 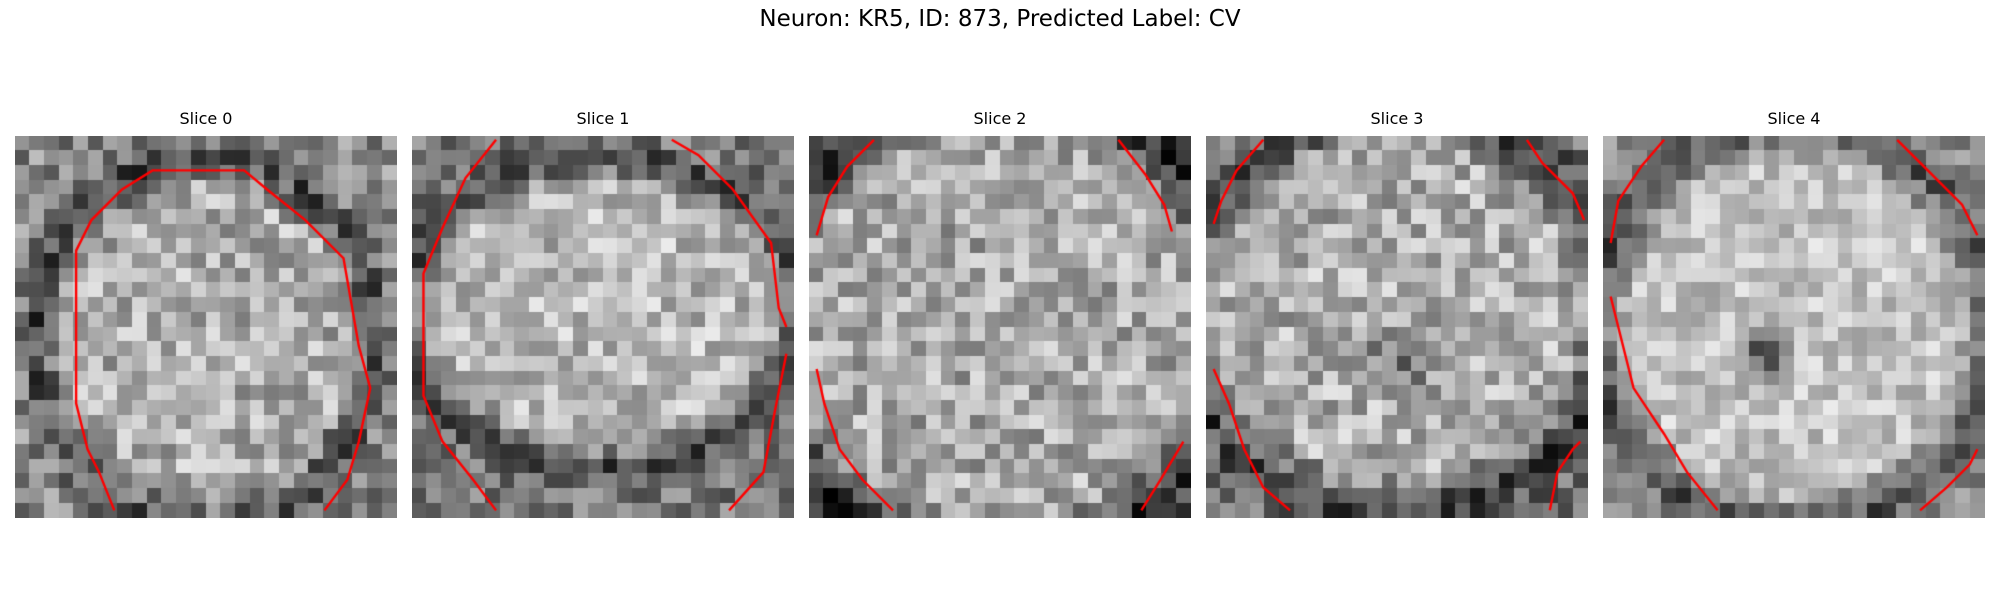 What do you see at coordinates (1397, 118) in the screenshot?
I see `slice-title-3: Slice 3` at bounding box center [1397, 118].